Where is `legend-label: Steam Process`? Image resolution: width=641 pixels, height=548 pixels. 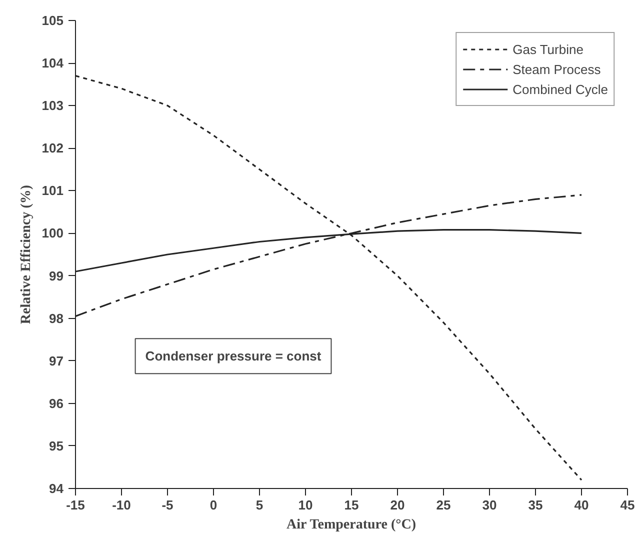
legend-label: Steam Process is located at coordinates (556, 69).